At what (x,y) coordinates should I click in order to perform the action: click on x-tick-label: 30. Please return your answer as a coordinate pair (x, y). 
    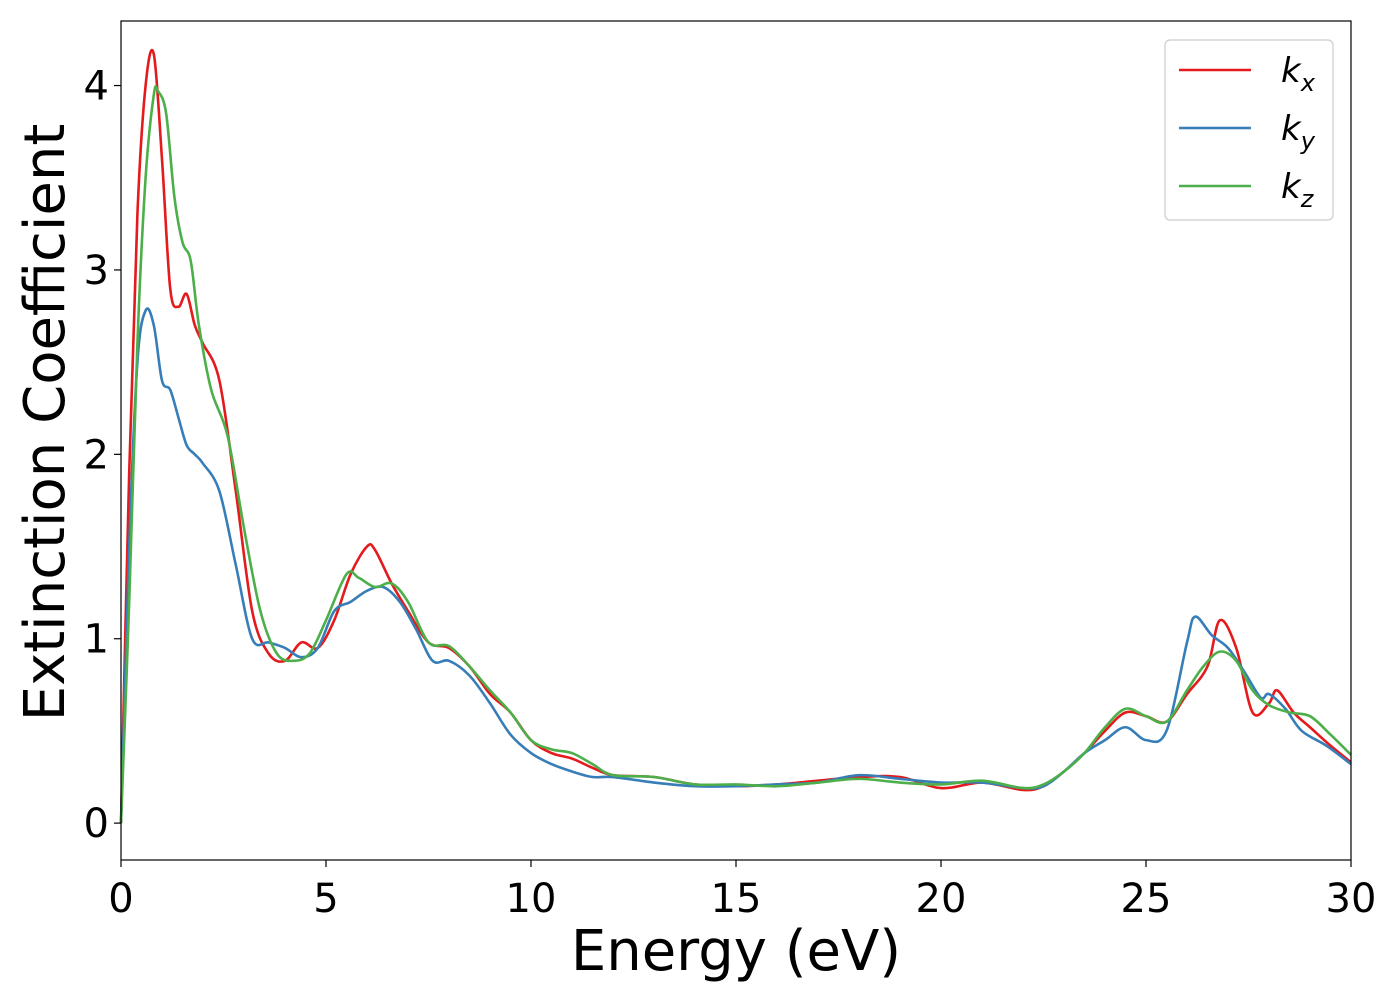
    Looking at the image, I should click on (1351, 899).